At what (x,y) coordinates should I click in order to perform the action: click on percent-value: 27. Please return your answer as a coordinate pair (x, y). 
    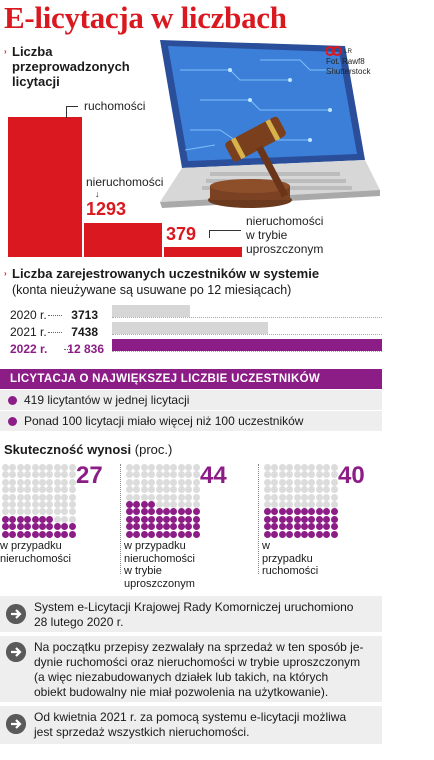
    Looking at the image, I should click on (89, 475).